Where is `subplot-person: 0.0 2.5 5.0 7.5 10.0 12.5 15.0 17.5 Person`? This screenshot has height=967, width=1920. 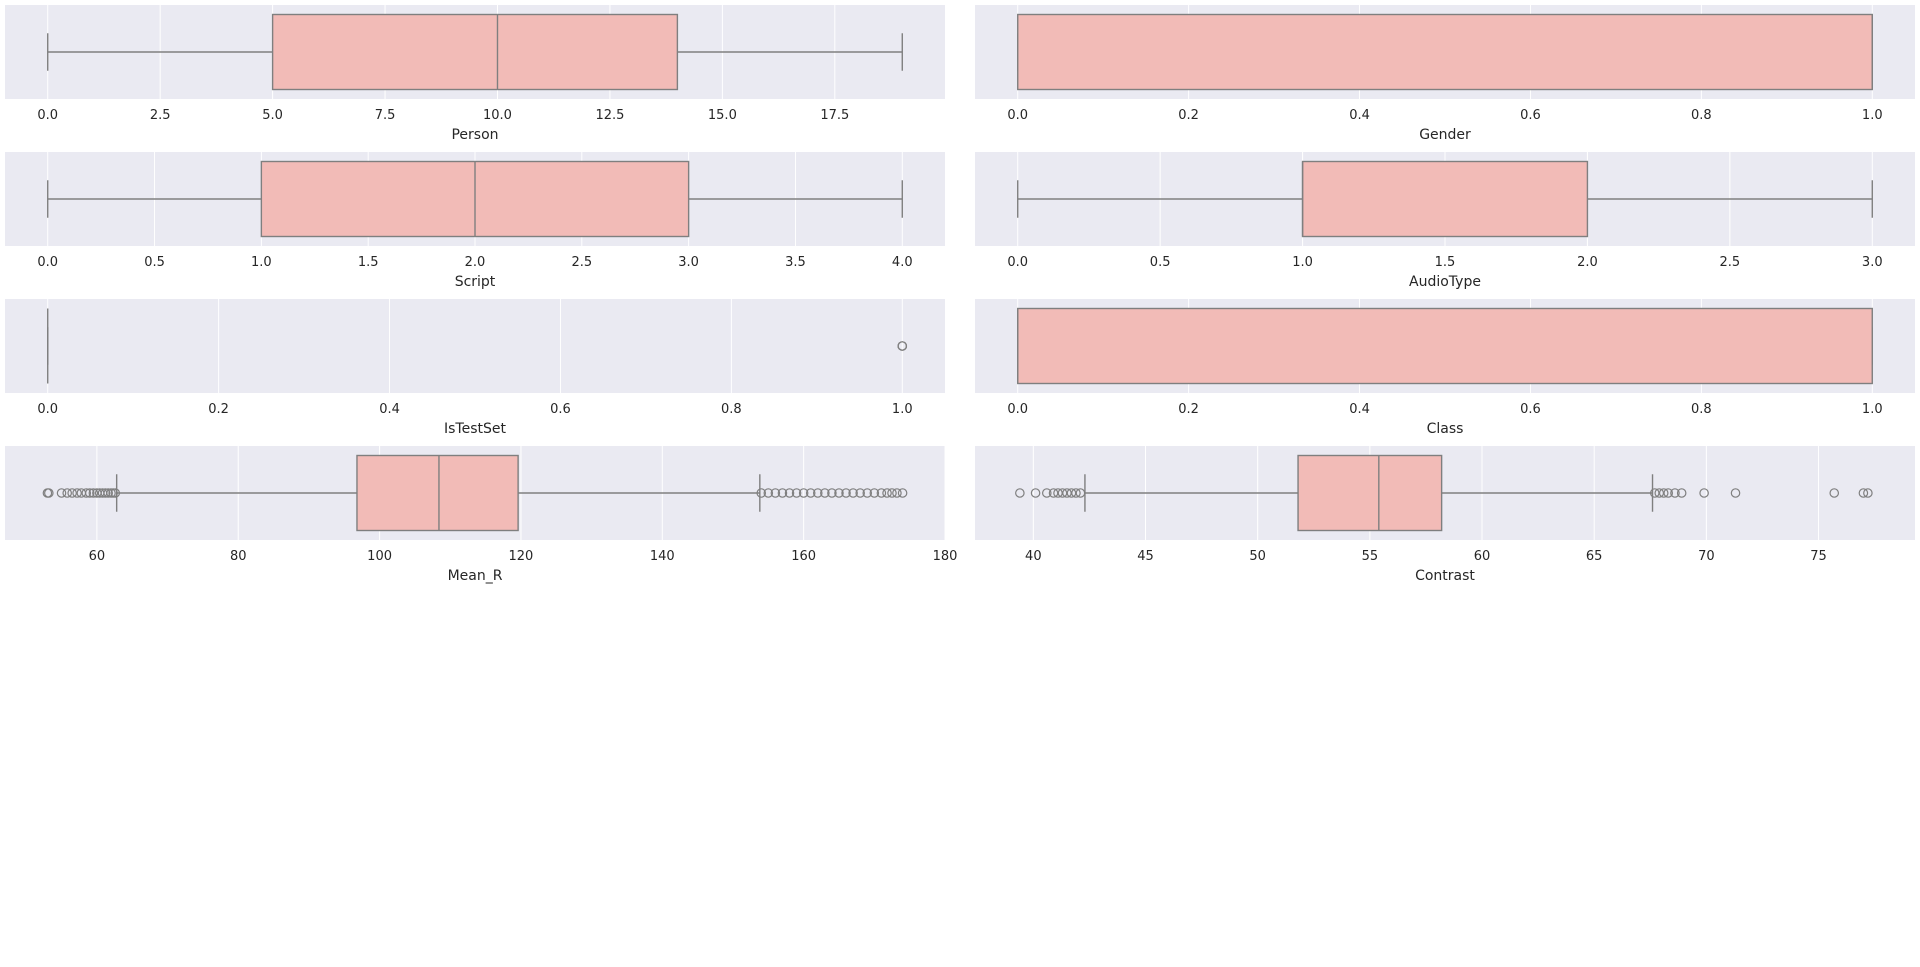
subplot-person: 0.0 2.5 5.0 7.5 10.0 12.5 15.0 17.5 Person is located at coordinates (475, 74).